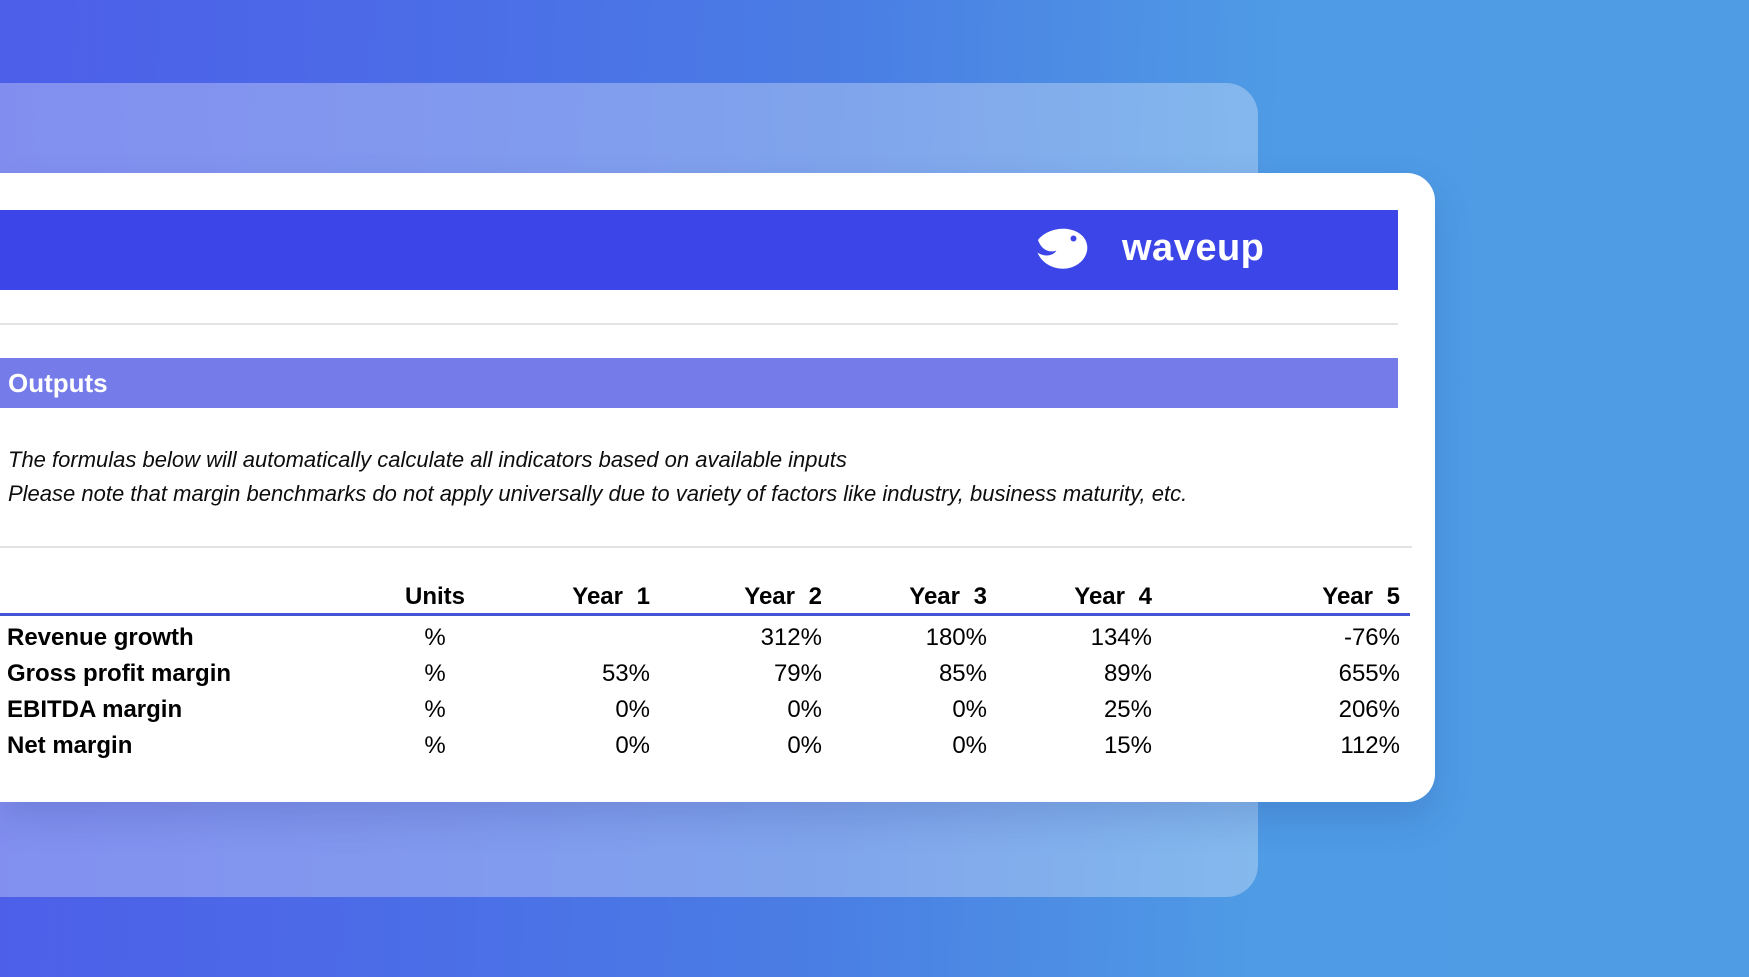 Image resolution: width=1749 pixels, height=977 pixels. Describe the element at coordinates (699, 324) in the screenshot. I see `header-divider` at that location.